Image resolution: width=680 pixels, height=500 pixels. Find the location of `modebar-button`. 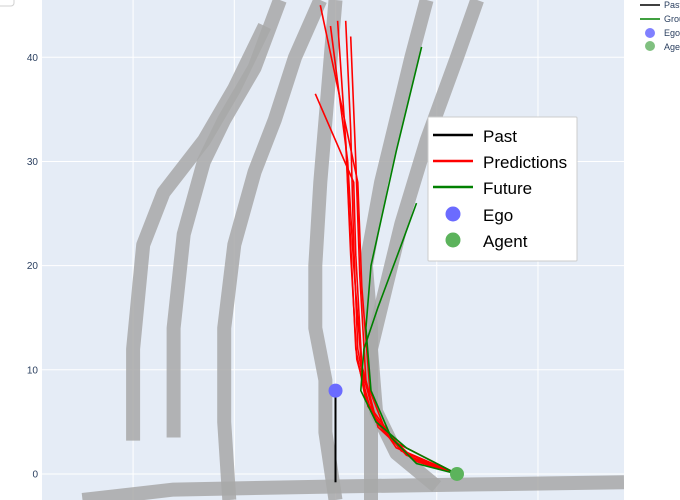

modebar-button is located at coordinates (7, 3).